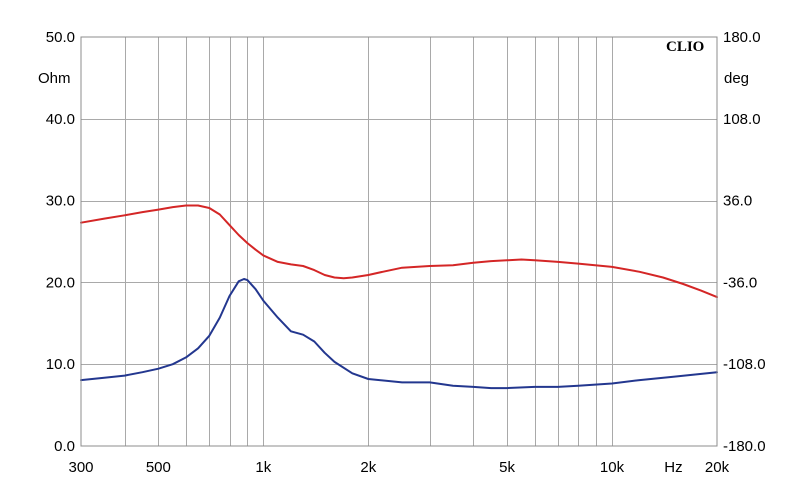 The width and height of the screenshot is (800, 504). I want to click on left-axis-tick-label: 0.0, so click(64, 446).